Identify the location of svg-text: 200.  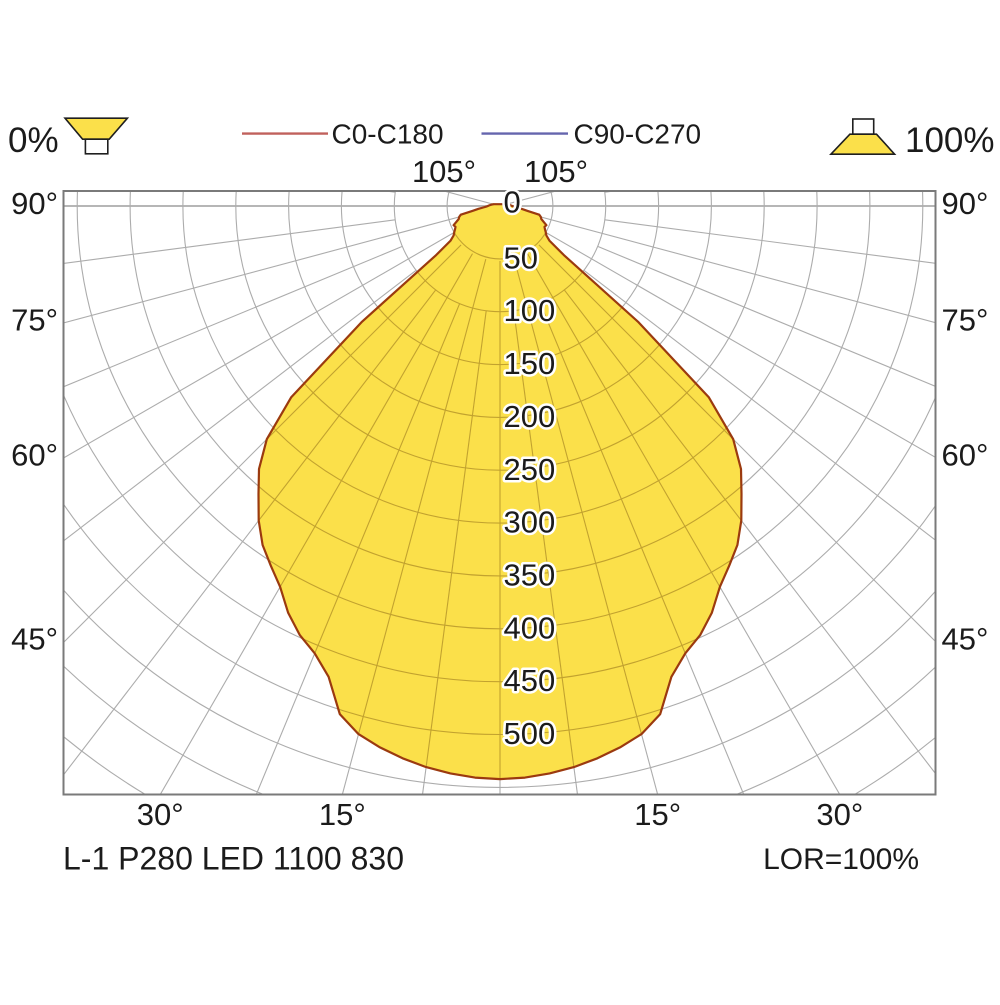
(530, 416).